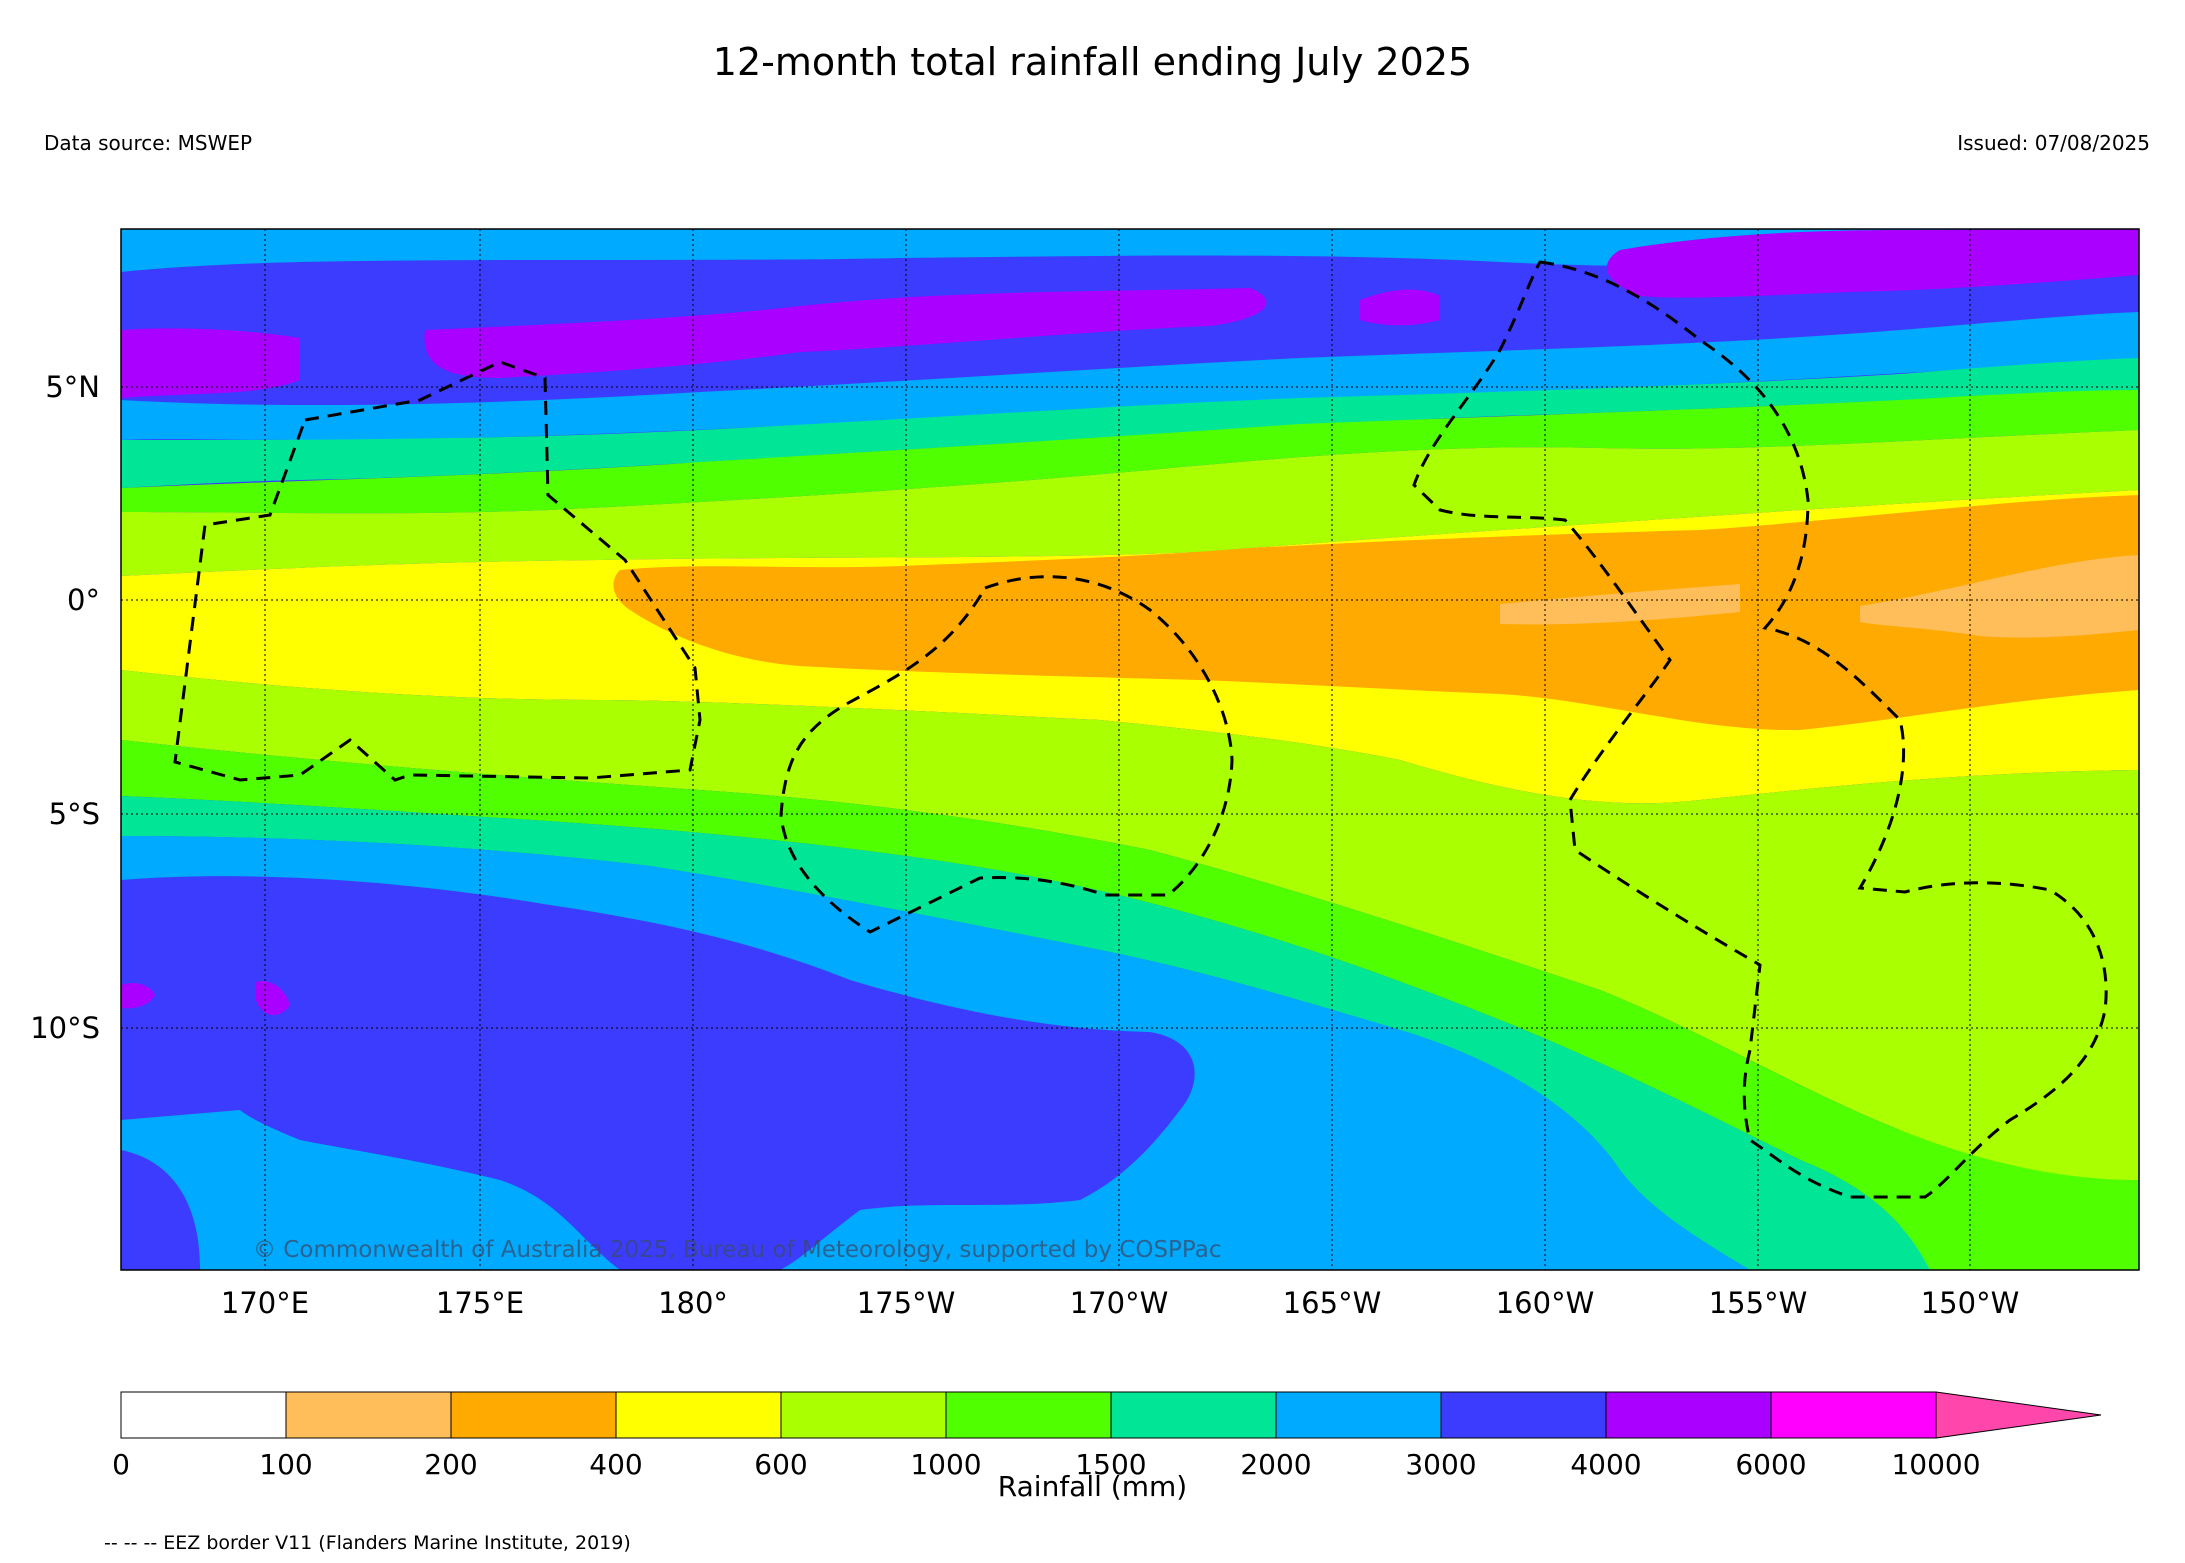  Describe the element at coordinates (615, 1464) in the screenshot. I see `colorbar-tick-label: 400` at that location.